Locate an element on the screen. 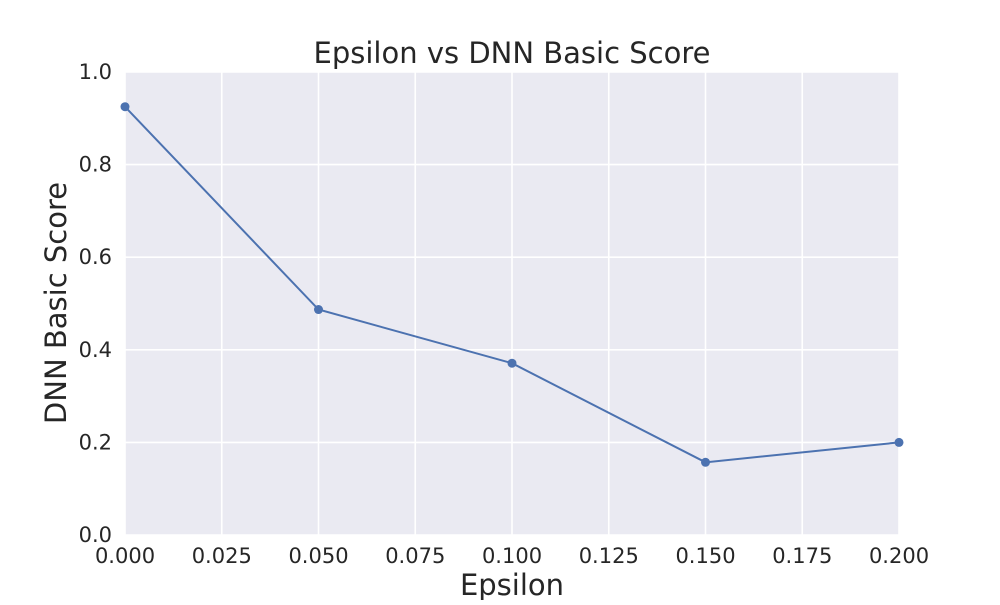 This screenshot has height=605, width=1000. x-tick-label: 0.075 is located at coordinates (415, 556).